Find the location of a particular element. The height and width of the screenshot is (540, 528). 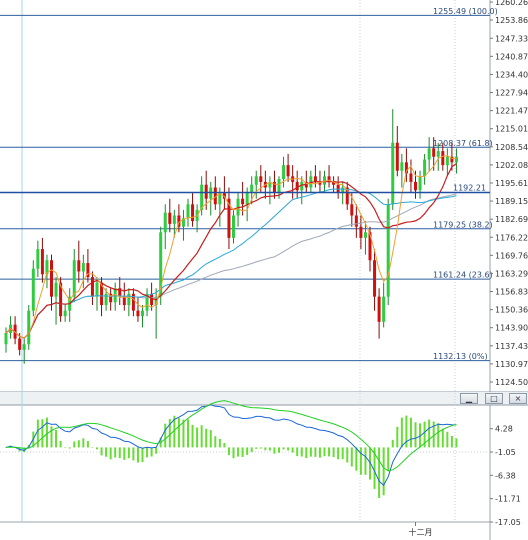

subwindow-minimize-button: ▁ is located at coordinates (469, 398).